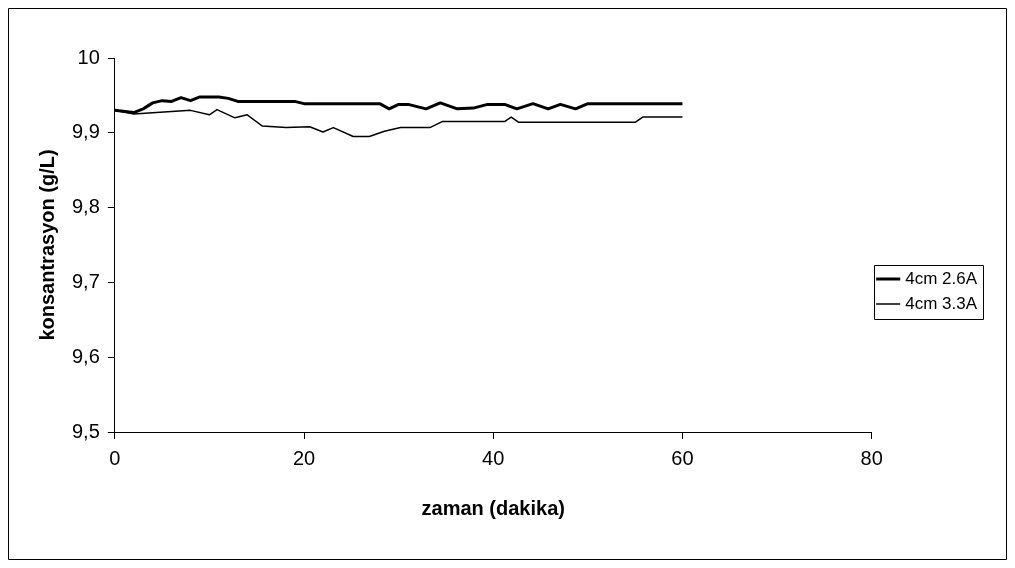  What do you see at coordinates (85, 430) in the screenshot?
I see `y-tick-label: 9,5` at bounding box center [85, 430].